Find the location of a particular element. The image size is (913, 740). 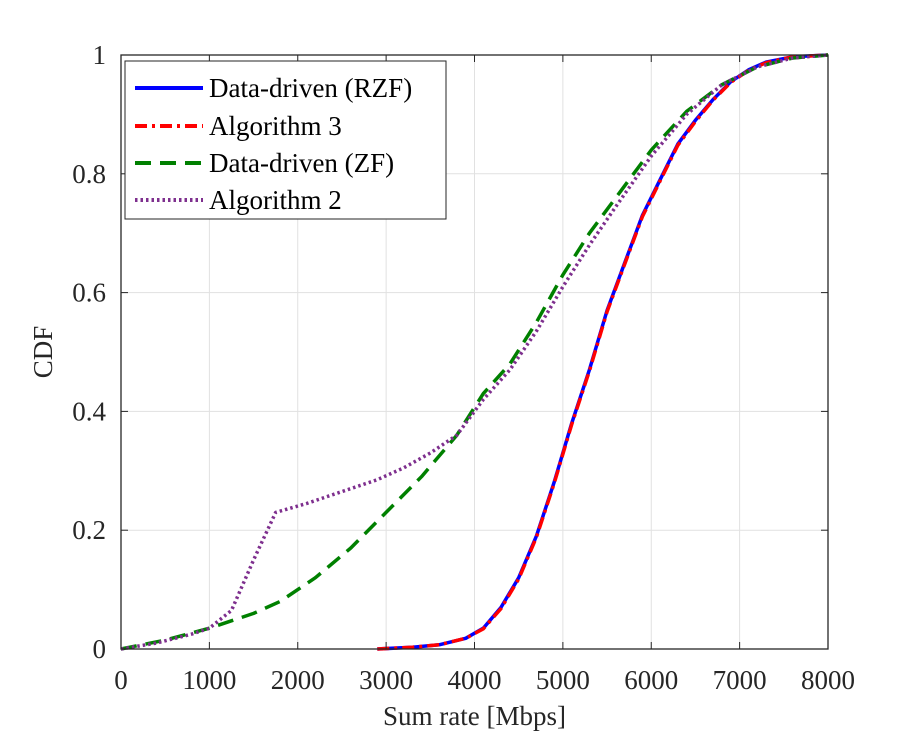

x-tick-label: 1000 is located at coordinates (209, 680).